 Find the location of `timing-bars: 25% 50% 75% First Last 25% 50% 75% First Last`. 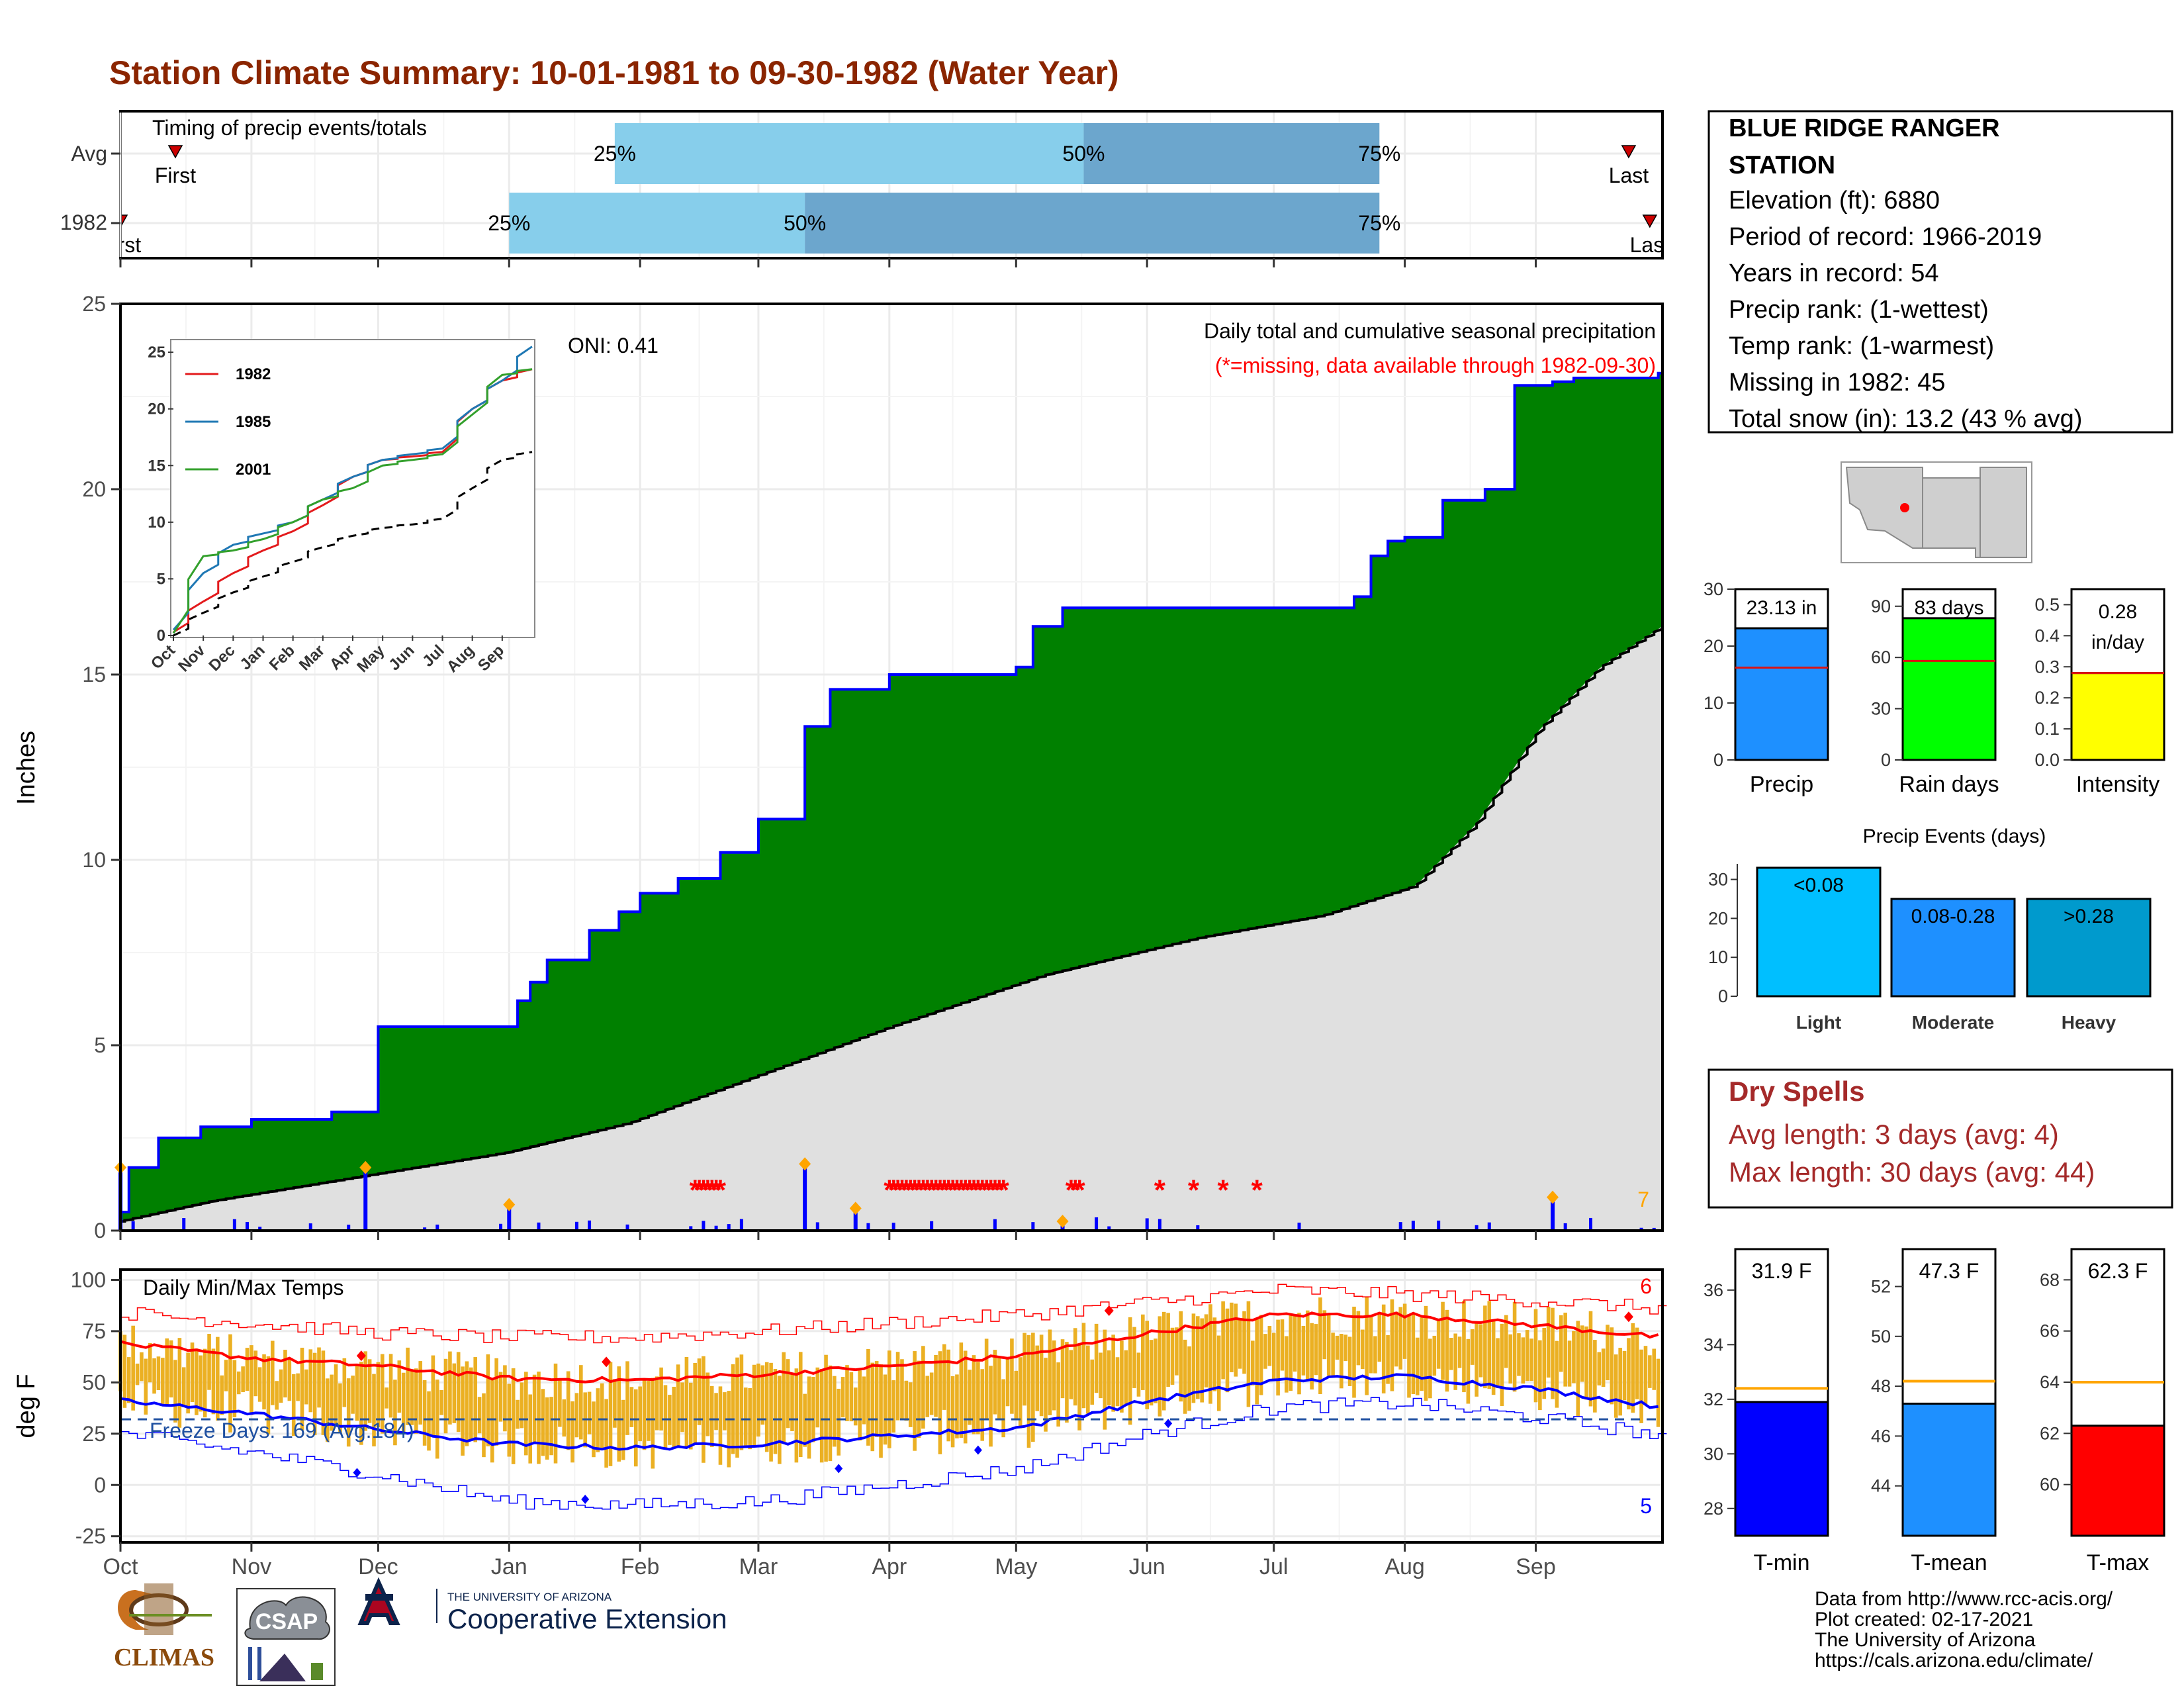

timing-bars: 25% 50% 75% First Last 25% 50% 75% First Last is located at coordinates (880, 190).